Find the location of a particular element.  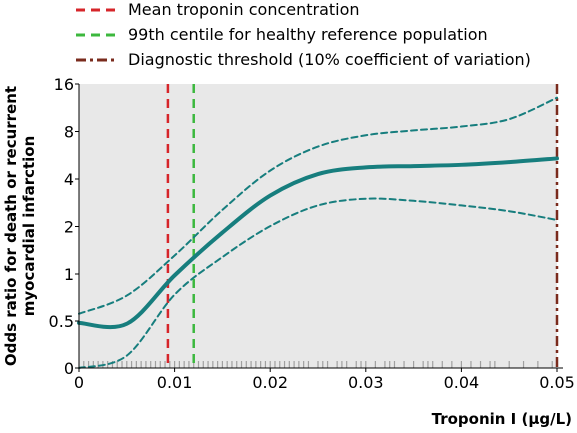

y-axis-ticks: 0 0.5 1 2 4 8 16 is located at coordinates (64, 226).